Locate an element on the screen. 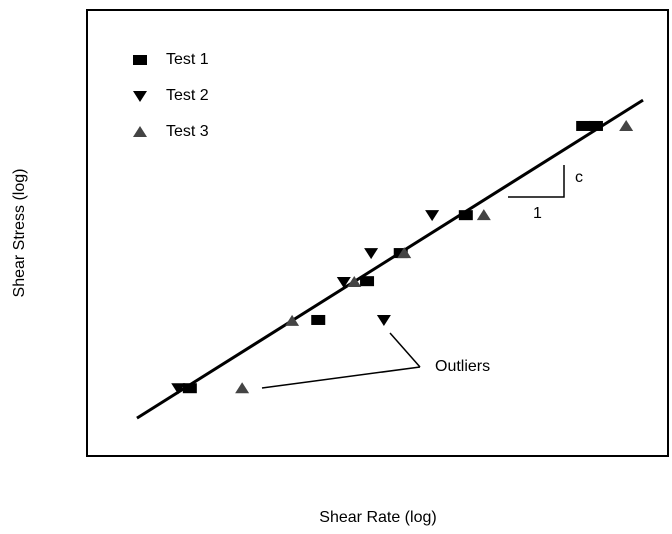 Image resolution: width=672 pixels, height=534 pixels. x-axis-label: Shear Rate (log) is located at coordinates (377, 517).